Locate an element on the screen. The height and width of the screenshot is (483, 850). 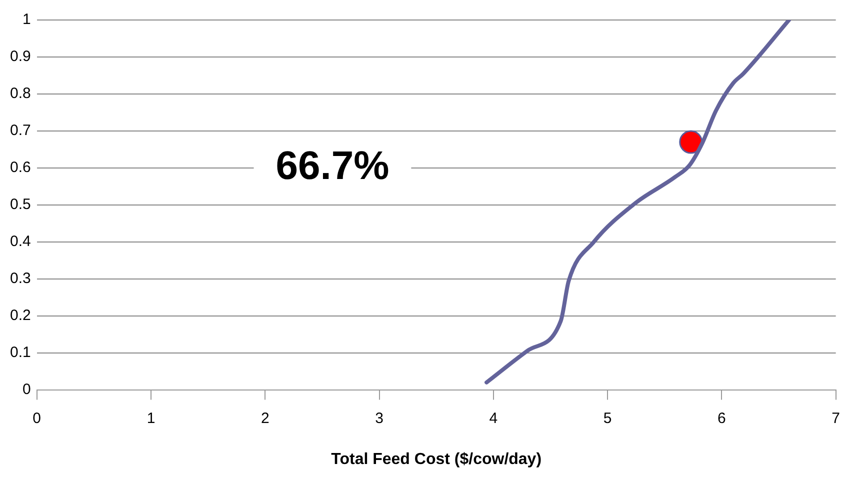
x-axis-title: Total Feed Cost ($/cow/day) is located at coordinates (436, 459).